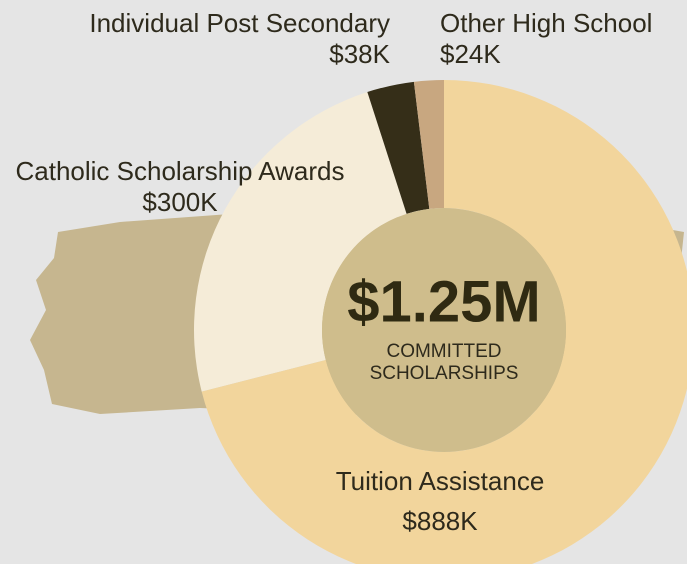  What do you see at coordinates (179, 171) in the screenshot?
I see `slice-label: Catholic Scholarship Awards` at bounding box center [179, 171].